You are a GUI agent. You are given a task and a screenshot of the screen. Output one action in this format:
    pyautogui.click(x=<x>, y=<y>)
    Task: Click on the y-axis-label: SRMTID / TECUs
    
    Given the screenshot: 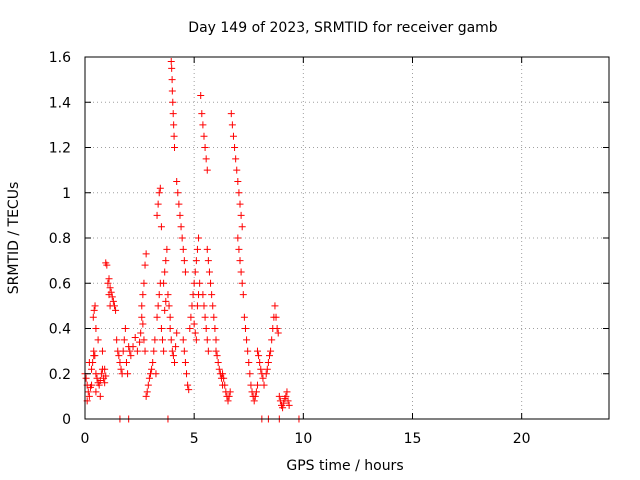 What is the action you would take?
    pyautogui.click(x=14, y=238)
    